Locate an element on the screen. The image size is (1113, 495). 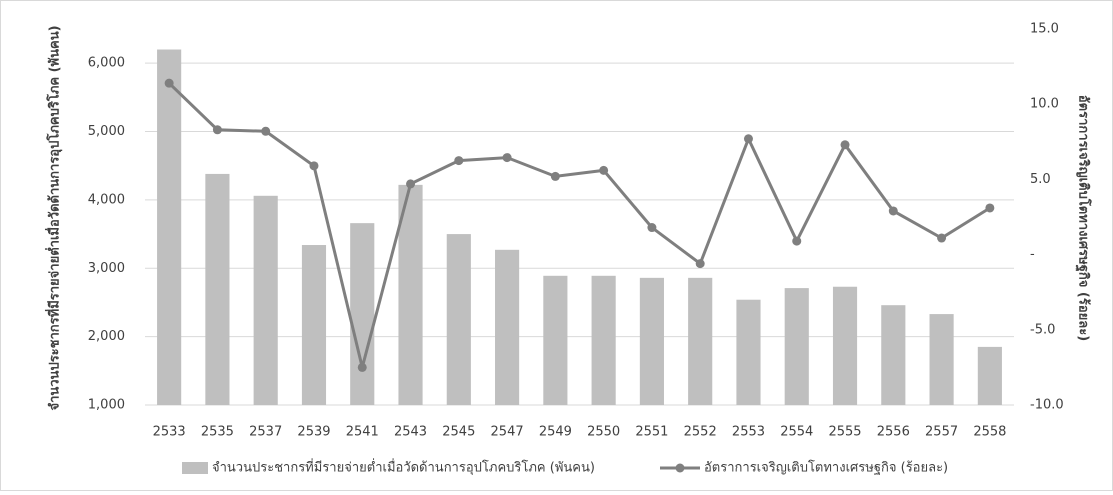
x-tick-label: 2541 is located at coordinates (362, 432).